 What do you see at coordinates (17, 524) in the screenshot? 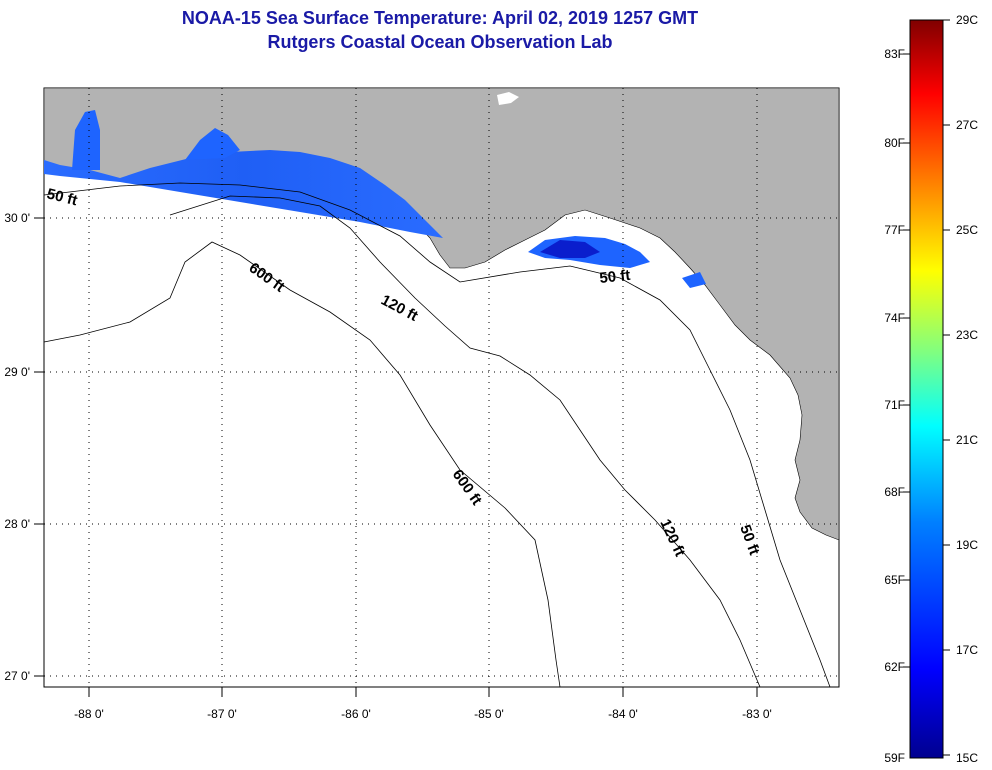
I see `lat-label: 28 0'` at bounding box center [17, 524].